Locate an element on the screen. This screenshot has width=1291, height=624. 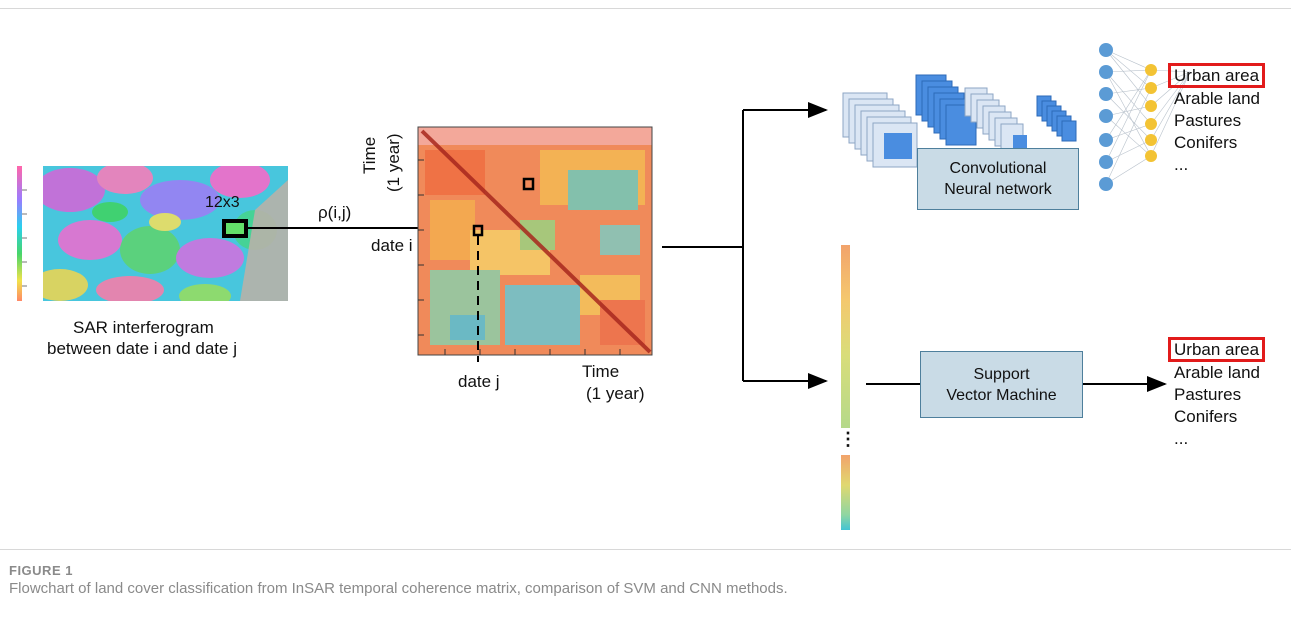
cnn-class-pastures: Pastures is located at coordinates (1208, 120).